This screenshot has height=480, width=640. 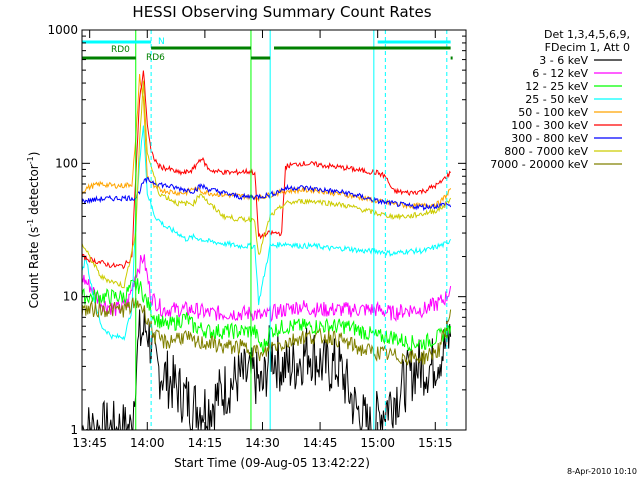 I want to click on annotation-rd6: RD6, so click(x=155, y=58).